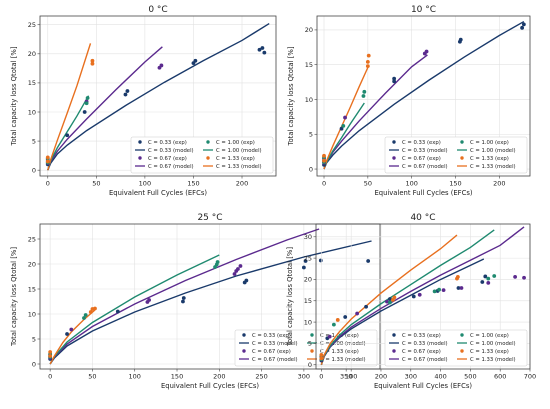 The width and height of the screenshot is (550, 409). I want to click on y-axis-label: Total capacity loss Qtotal [%], so click(14, 297).